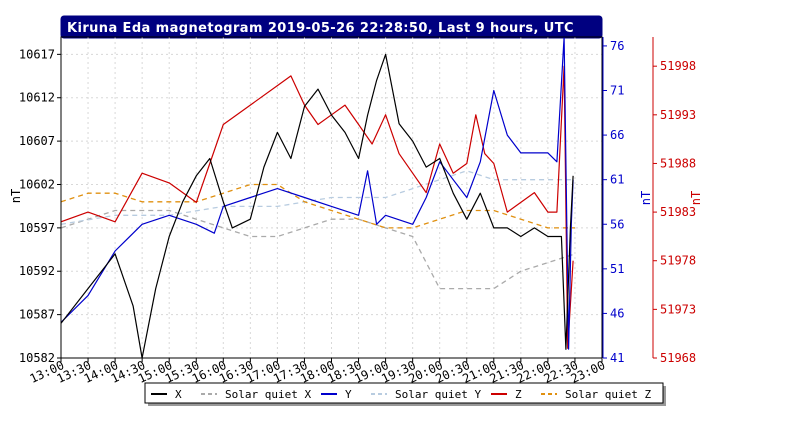 Image resolution: width=800 pixels, height=426 pixels. What do you see at coordinates (268, 394) in the screenshot?
I see `legend-label-solar-quiet-x: Solar quiet X` at bounding box center [268, 394].